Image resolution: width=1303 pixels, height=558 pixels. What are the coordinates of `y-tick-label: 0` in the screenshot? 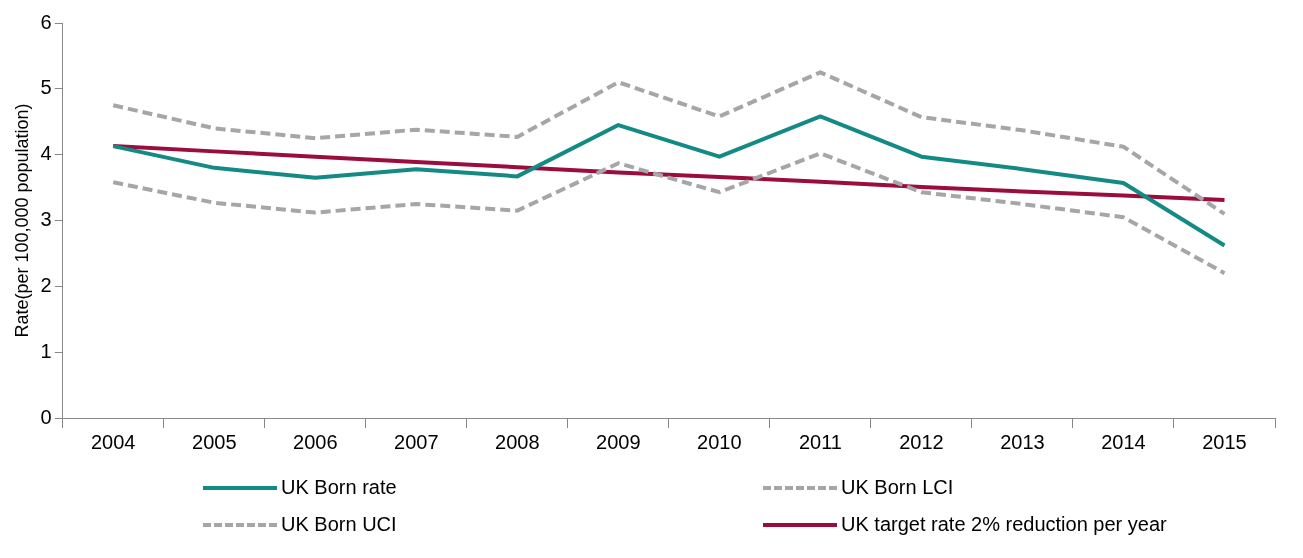 It's located at (46, 416).